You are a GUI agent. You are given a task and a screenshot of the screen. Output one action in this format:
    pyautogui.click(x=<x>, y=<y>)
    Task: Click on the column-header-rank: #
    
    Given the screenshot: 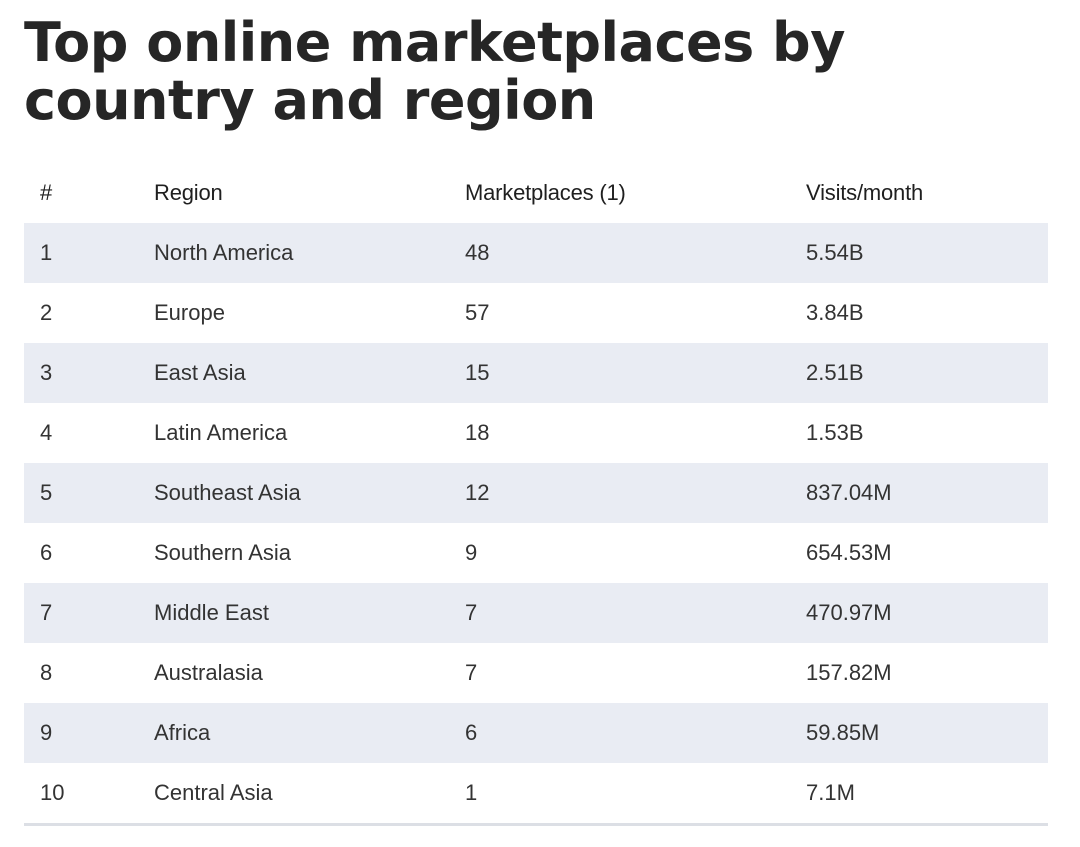 What is the action you would take?
    pyautogui.click(x=46, y=192)
    